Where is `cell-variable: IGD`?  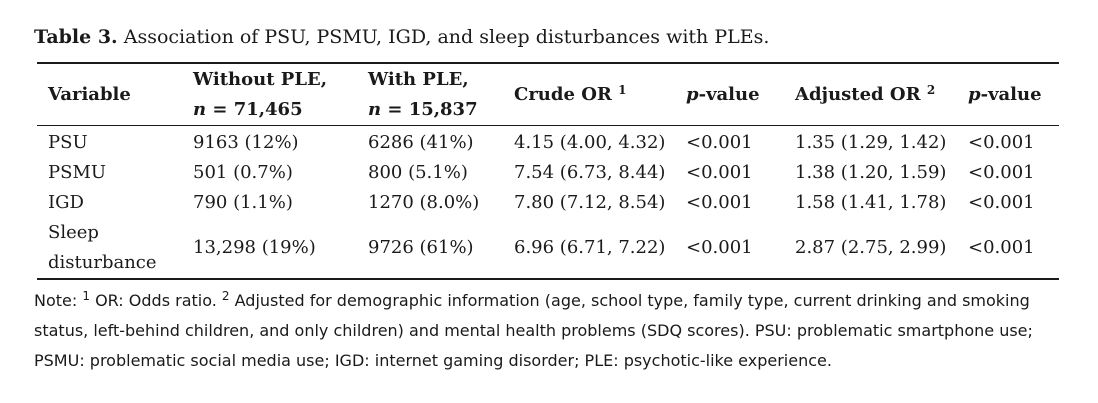
cell-variable: IGD is located at coordinates (66, 202).